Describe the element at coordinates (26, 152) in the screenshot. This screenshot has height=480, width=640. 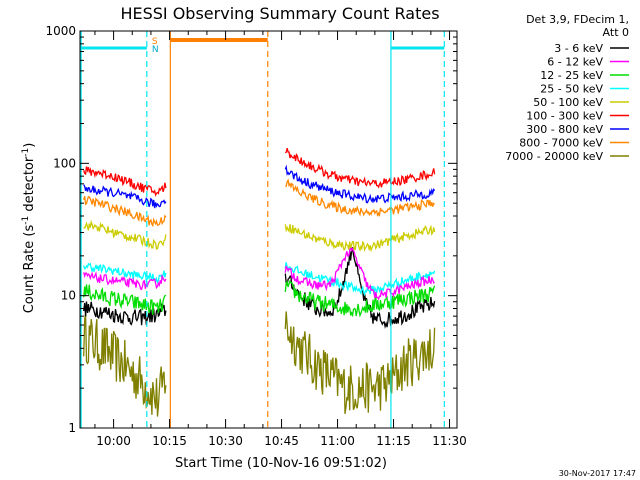
I see `y-axis-label-sup2: -1` at that location.